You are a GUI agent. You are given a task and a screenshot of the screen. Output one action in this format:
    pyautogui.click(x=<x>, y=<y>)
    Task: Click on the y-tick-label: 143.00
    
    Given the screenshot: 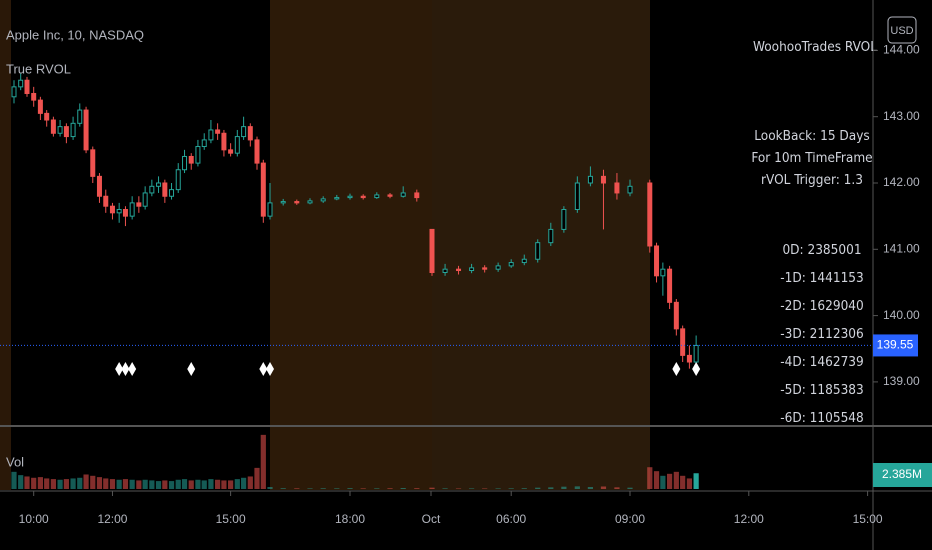 What is the action you would take?
    pyautogui.click(x=901, y=116)
    